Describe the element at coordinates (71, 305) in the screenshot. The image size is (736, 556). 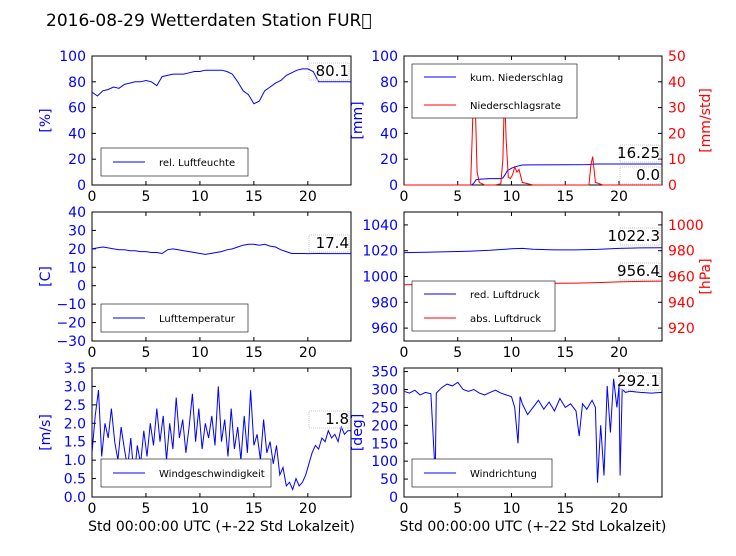
I see `middle-left-ytick-label: −10` at that location.